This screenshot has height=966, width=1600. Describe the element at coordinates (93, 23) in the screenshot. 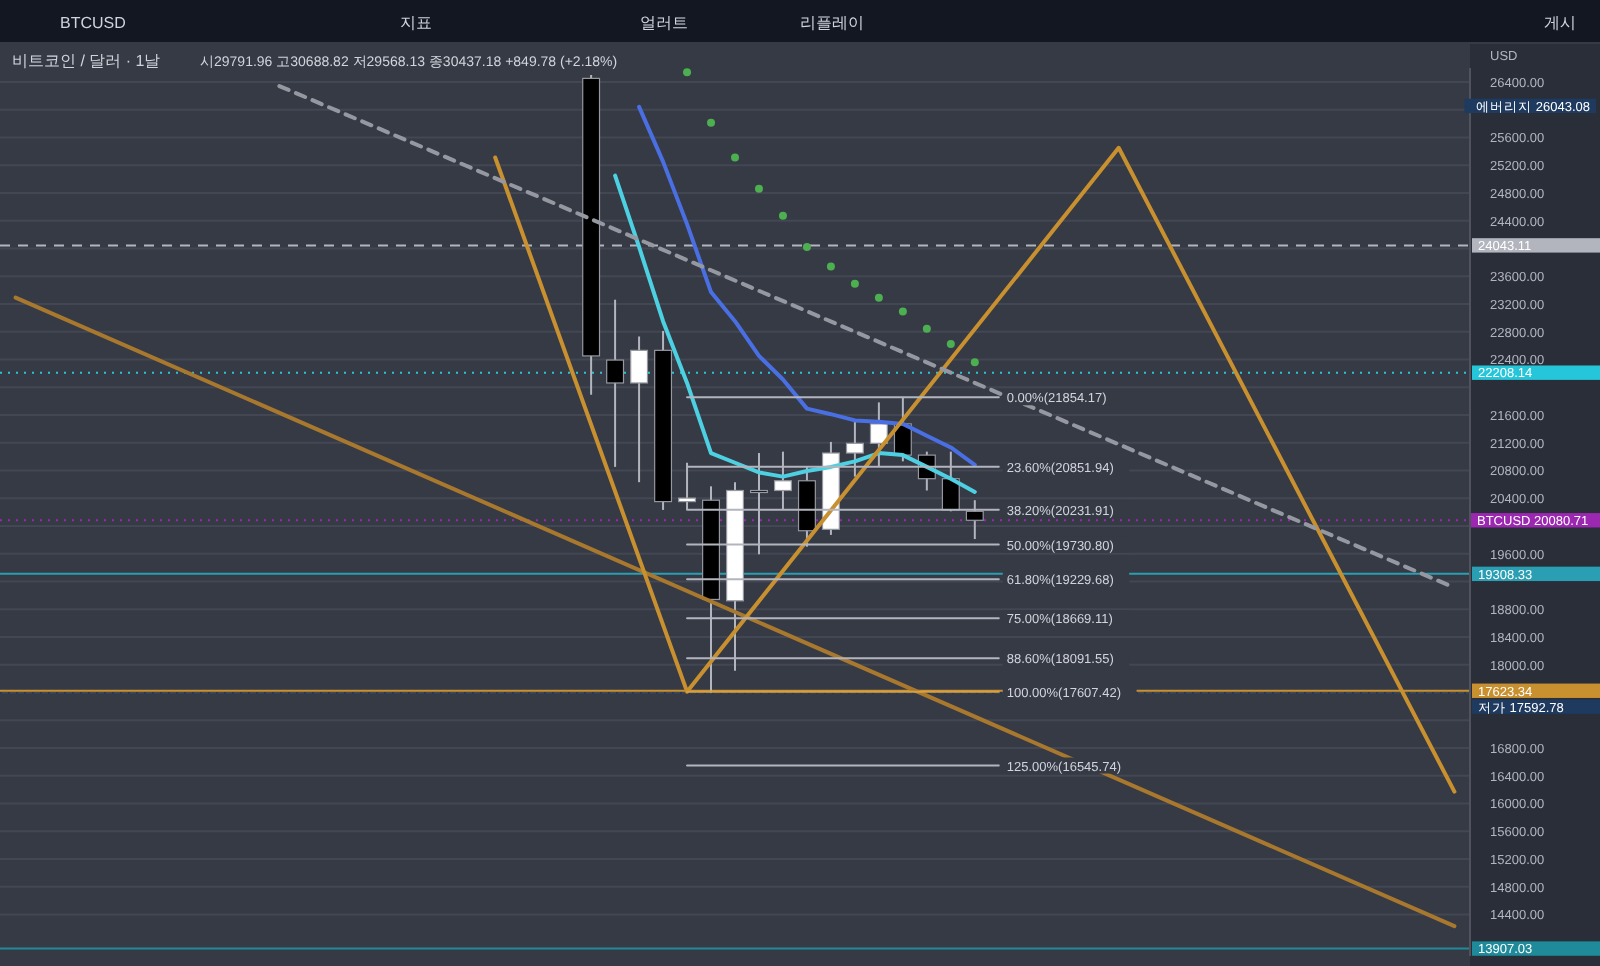

I see `text: BTCUSD` at that location.